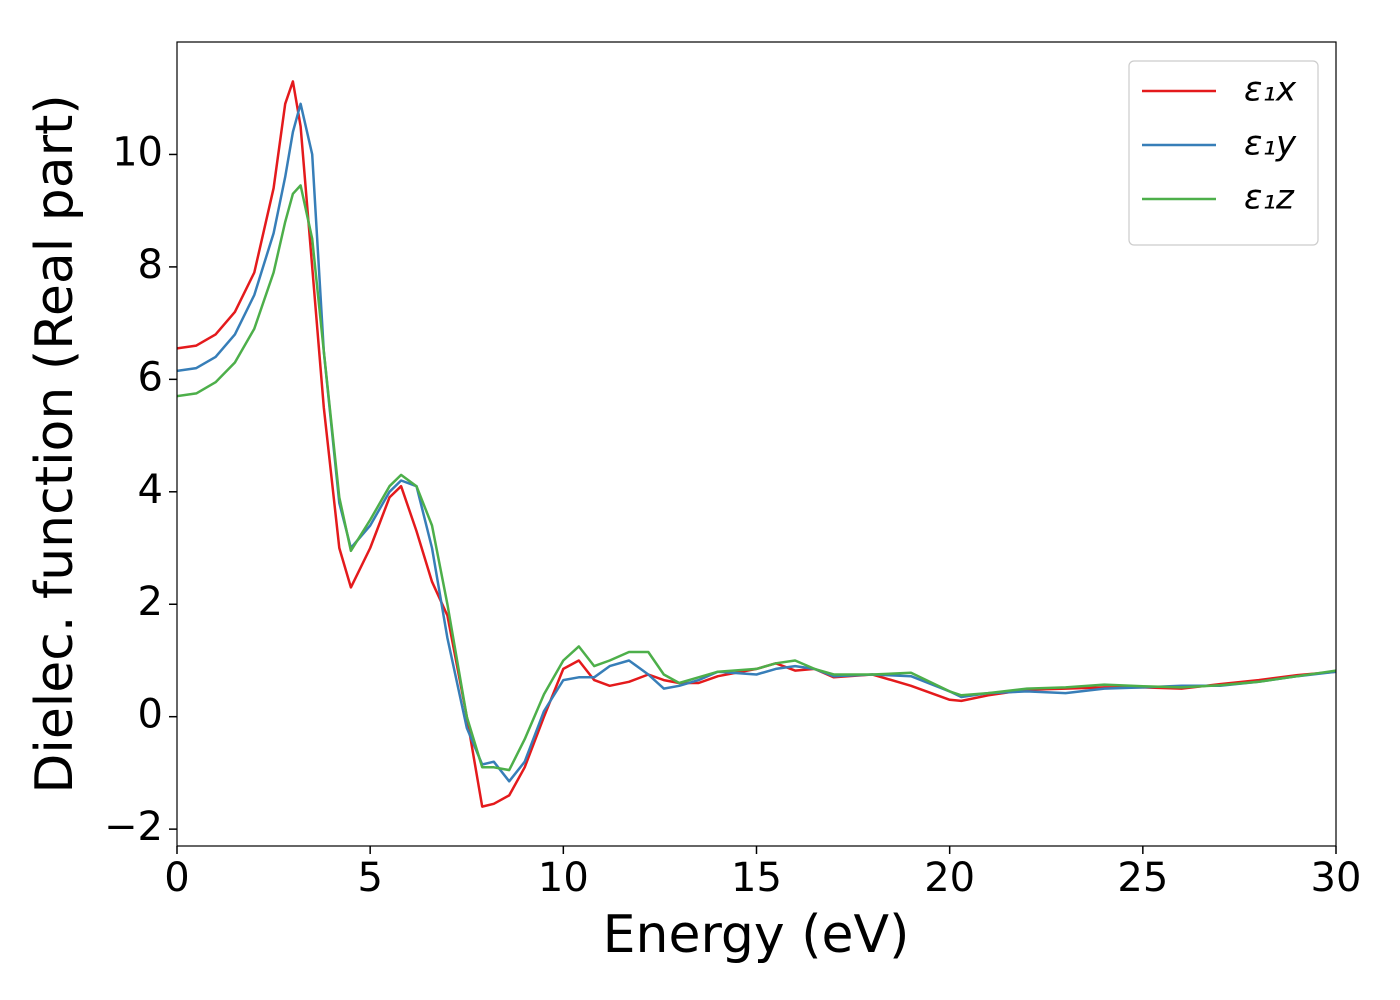  What do you see at coordinates (150, 602) in the screenshot?
I see `y-tick-label: 2` at bounding box center [150, 602].